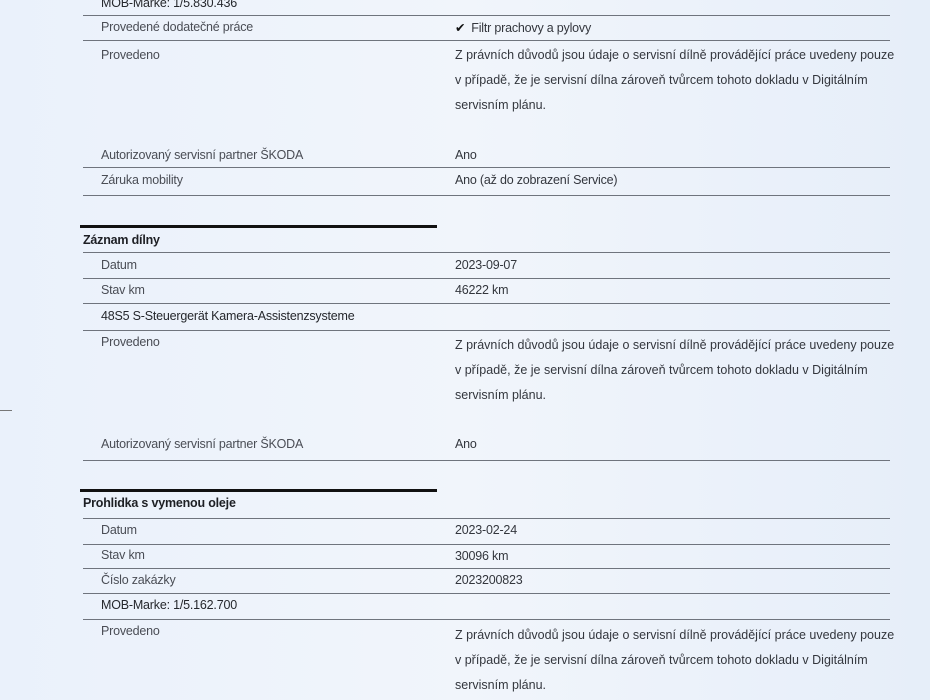 This screenshot has height=700, width=930. What do you see at coordinates (482, 556) in the screenshot?
I see `row-value: 30096 km` at bounding box center [482, 556].